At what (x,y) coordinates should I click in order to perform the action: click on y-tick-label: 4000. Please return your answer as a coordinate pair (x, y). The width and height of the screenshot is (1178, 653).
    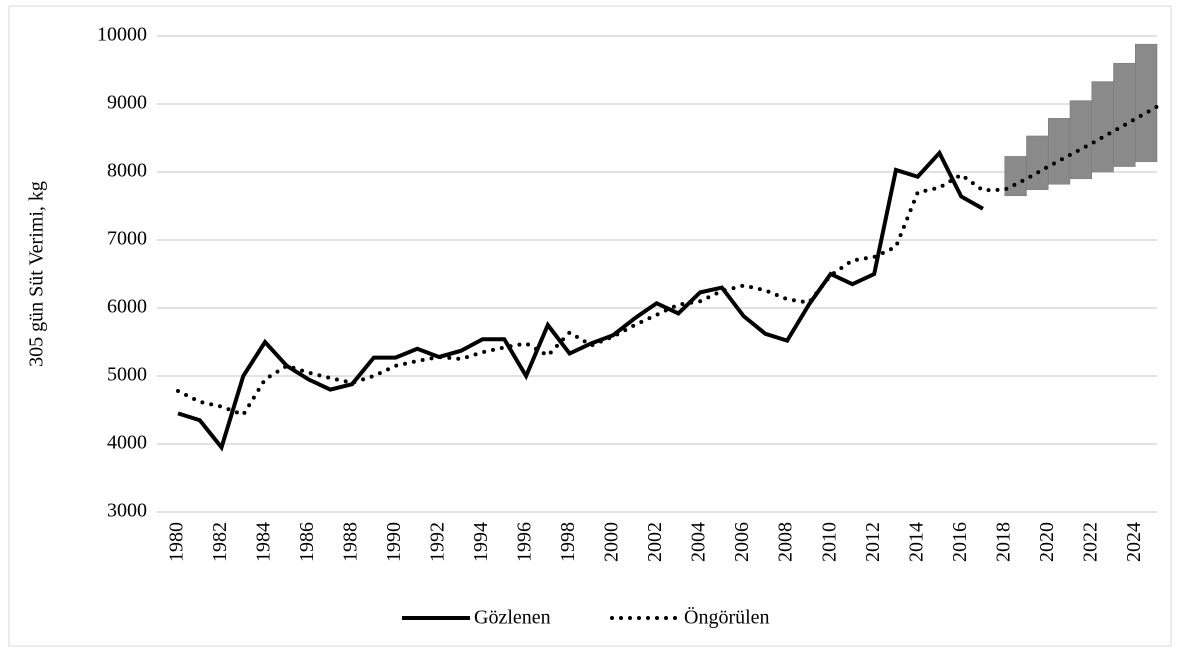
    Looking at the image, I should click on (127, 443).